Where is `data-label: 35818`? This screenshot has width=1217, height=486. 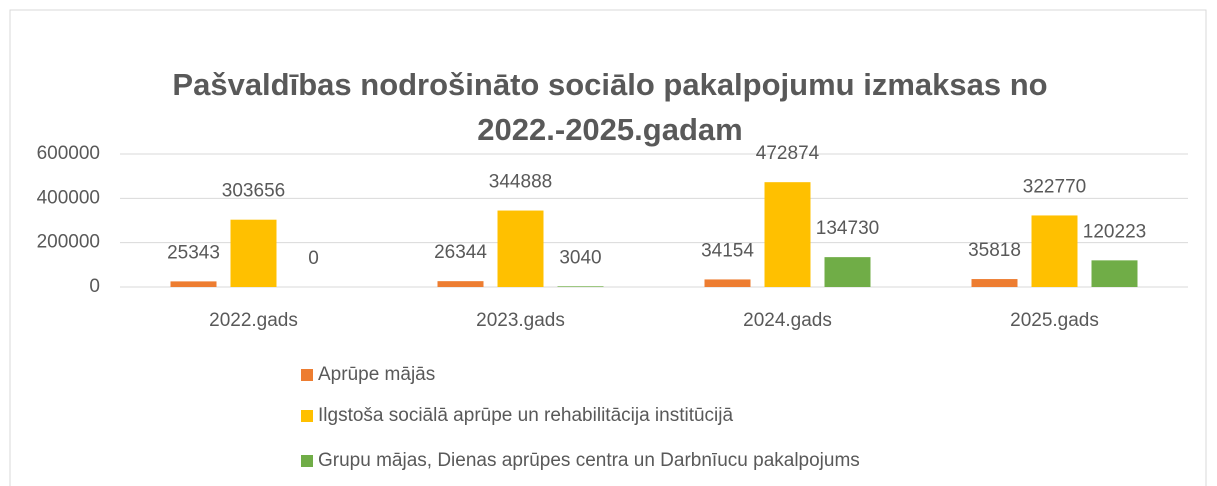 data-label: 35818 is located at coordinates (994, 250).